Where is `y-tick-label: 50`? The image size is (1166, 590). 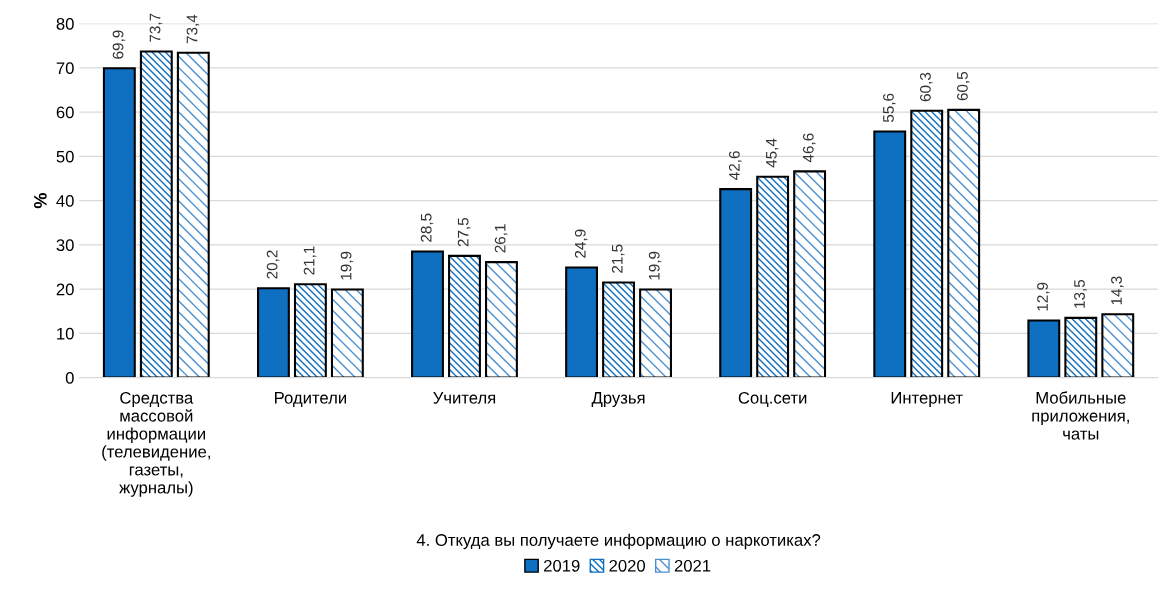
y-tick-label: 50 is located at coordinates (65, 156).